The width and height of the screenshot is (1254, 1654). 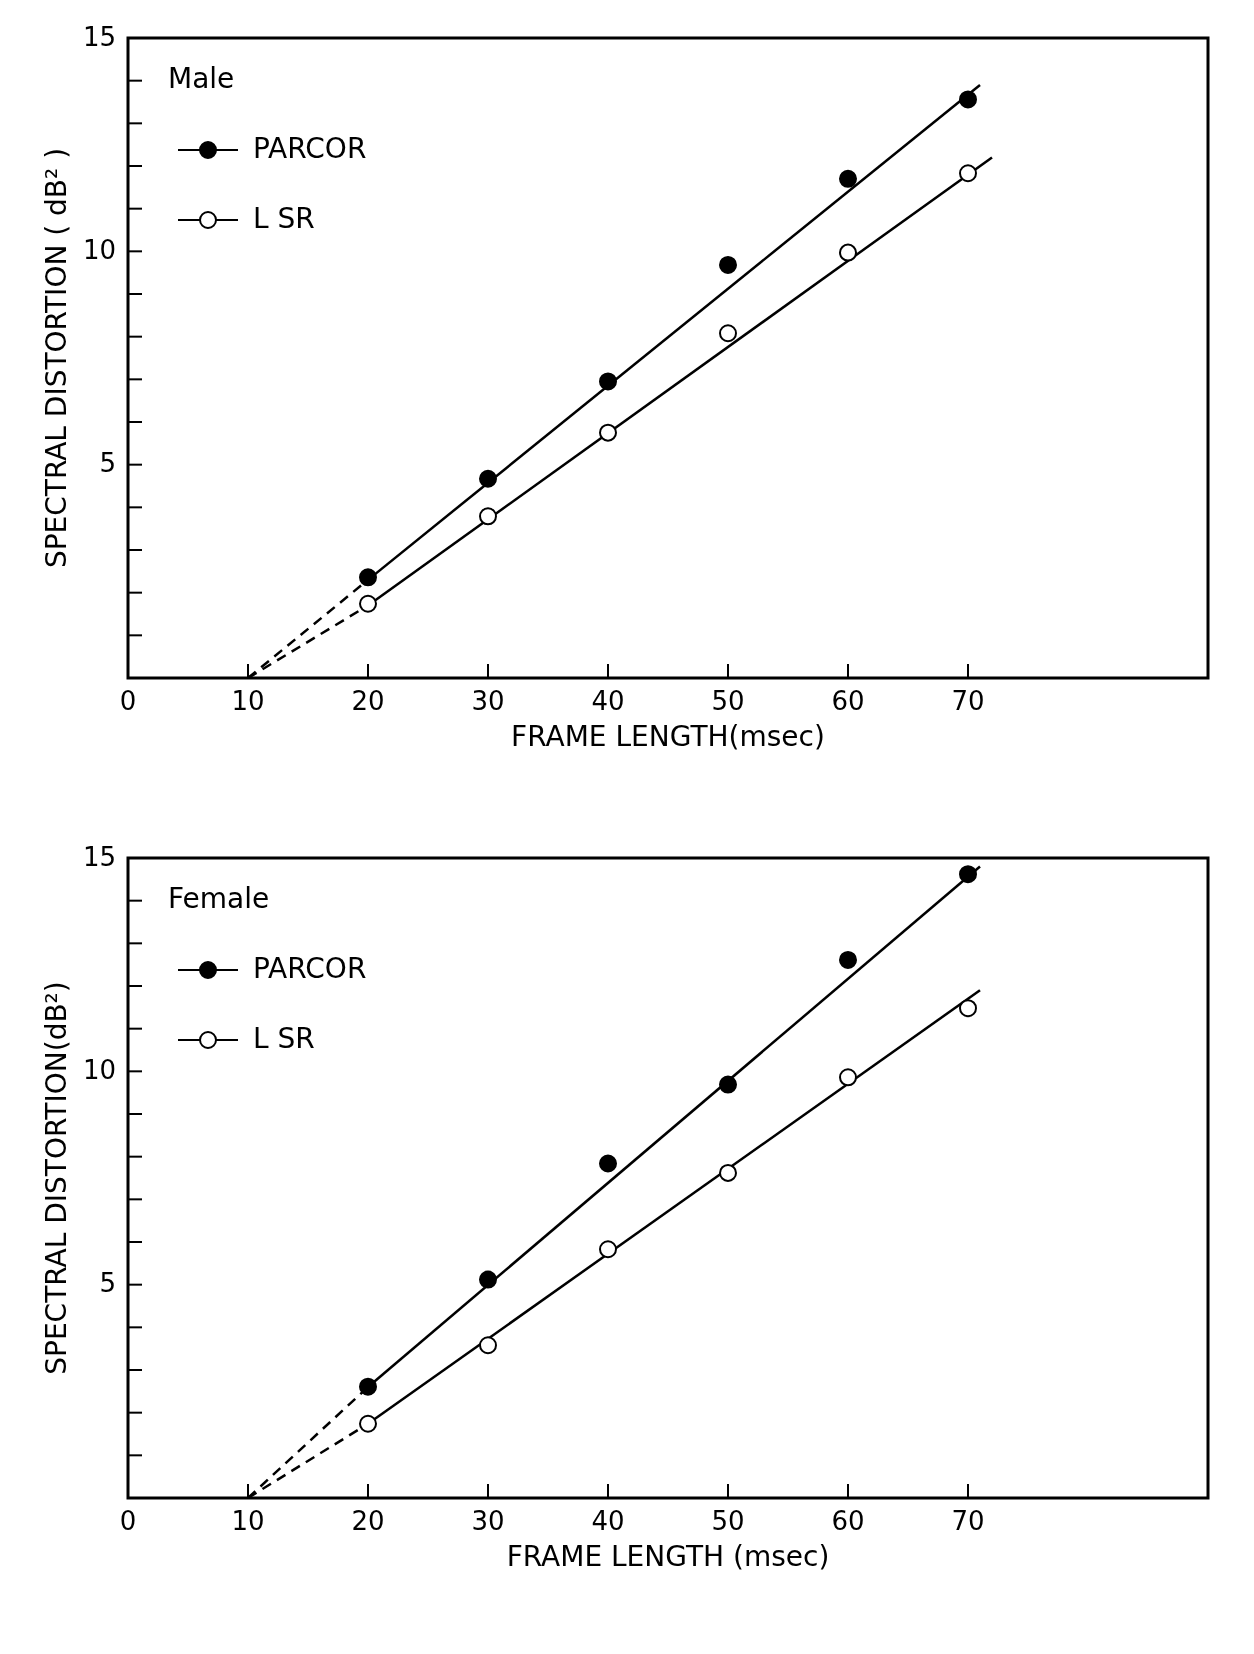 What do you see at coordinates (56, 358) in the screenshot?
I see `y-axis-title: SPECTRAL DISTORTION ( dB² )` at bounding box center [56, 358].